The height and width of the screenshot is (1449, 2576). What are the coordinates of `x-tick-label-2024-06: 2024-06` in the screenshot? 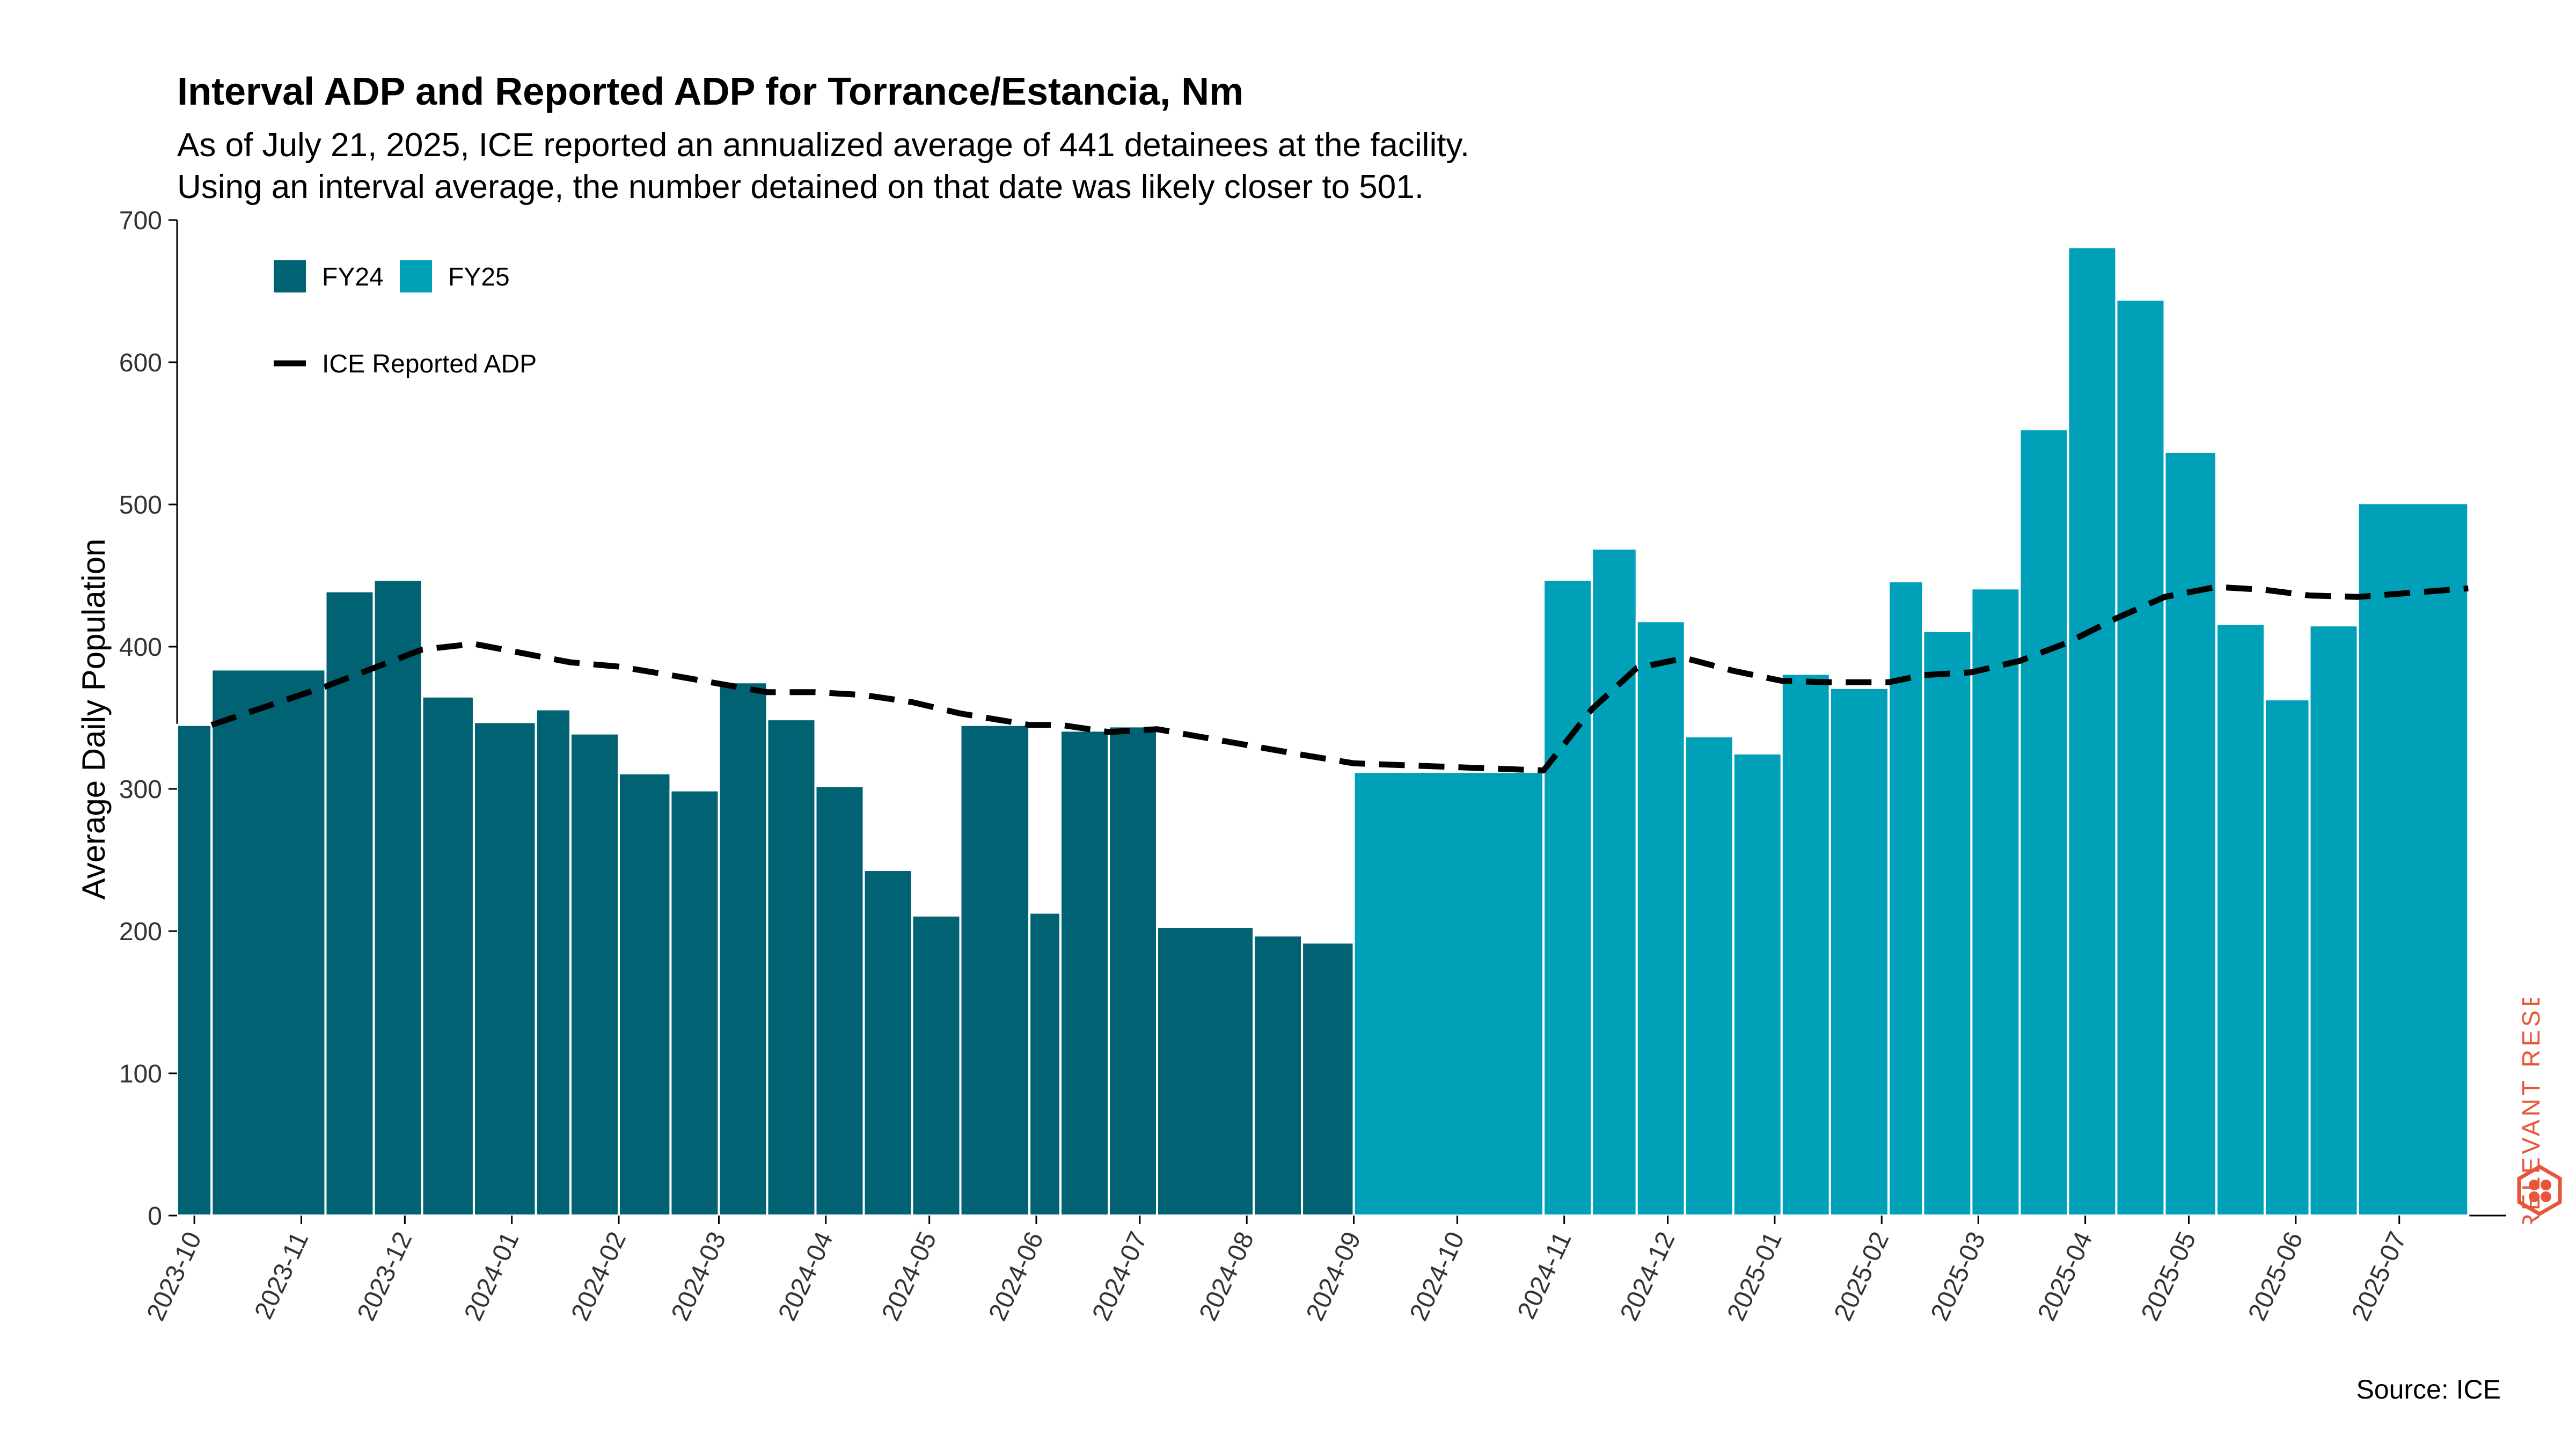 It's located at (1016, 1276).